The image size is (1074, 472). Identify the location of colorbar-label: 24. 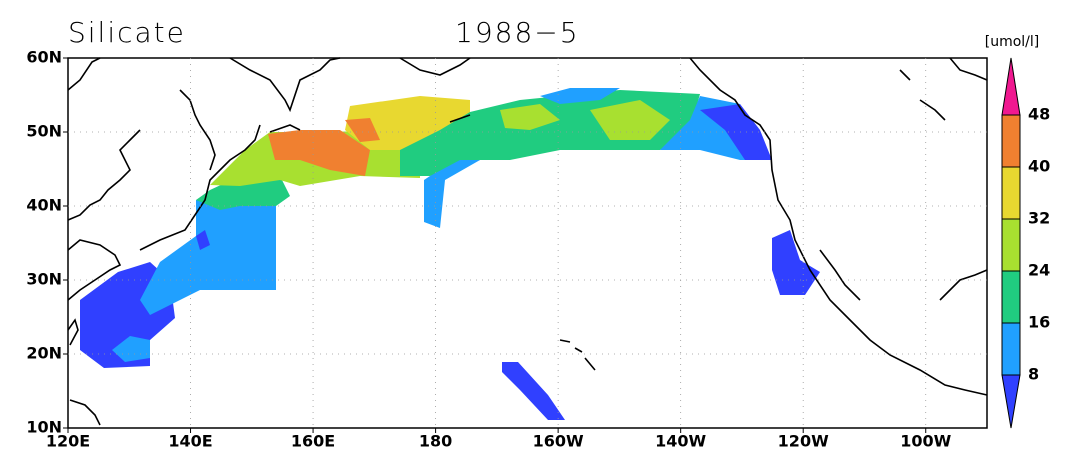
(1039, 270).